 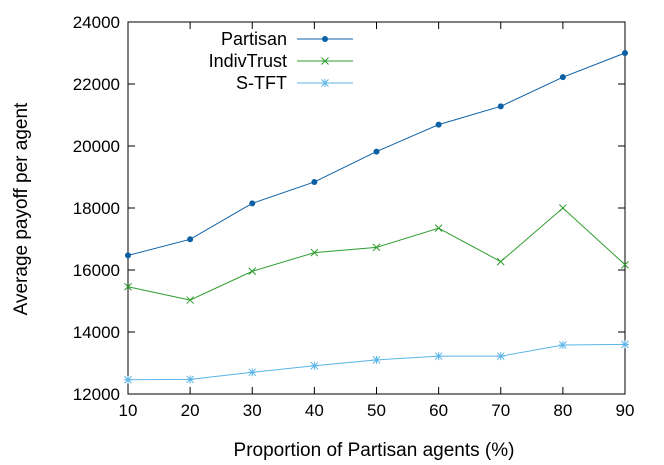 I want to click on y-tick-label: 24000, so click(x=96, y=22).